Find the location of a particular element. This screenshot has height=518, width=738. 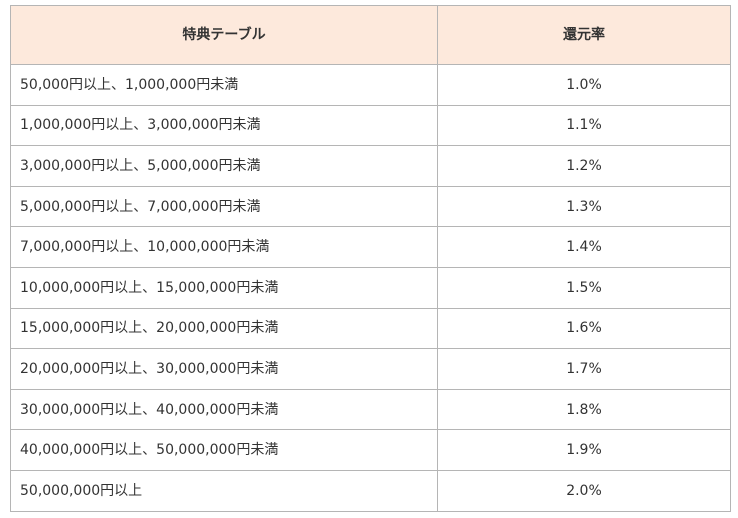

table-row: 50,000円以上、1,000,000円未満 1.0% is located at coordinates (370, 85).